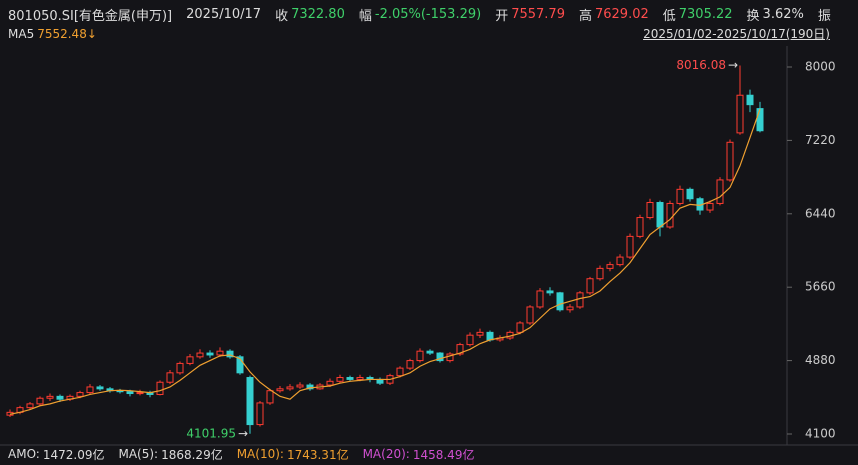  I want to click on field-label: 收, so click(282, 16).